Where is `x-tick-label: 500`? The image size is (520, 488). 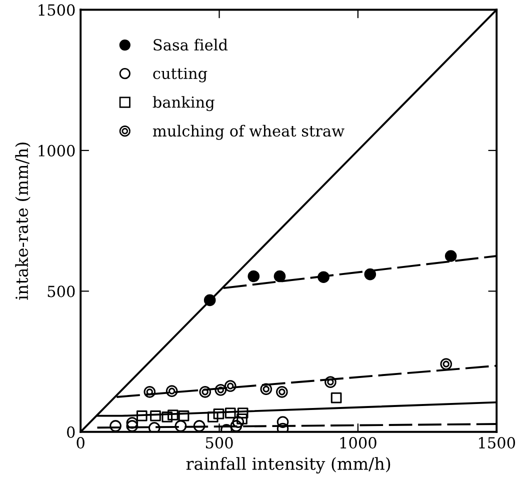
x-tick-label: 500 is located at coordinates (219, 443).